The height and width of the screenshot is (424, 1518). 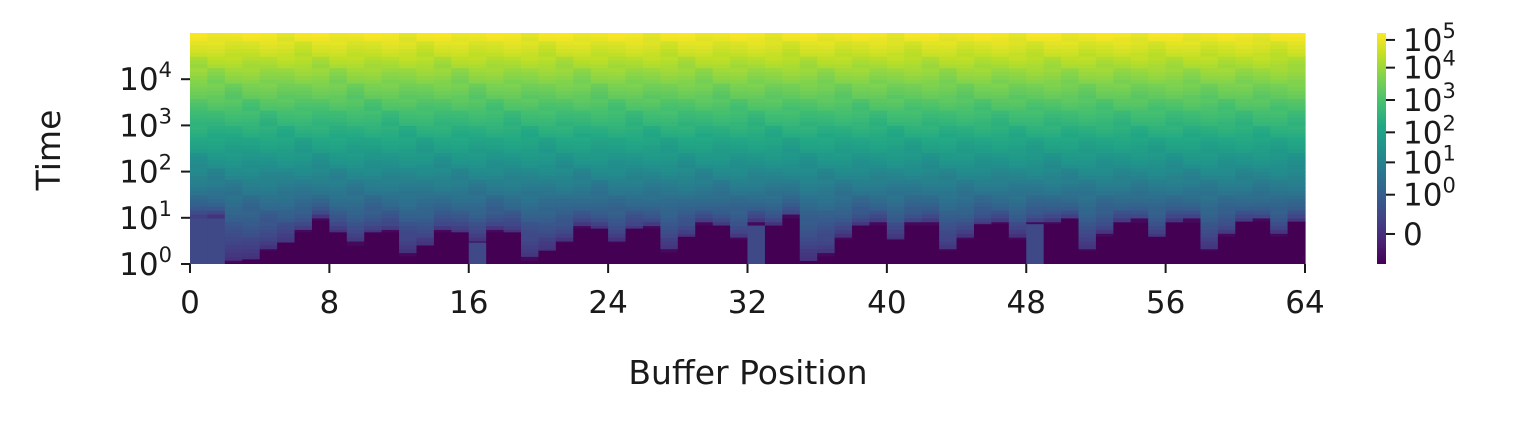 What do you see at coordinates (686, 250) in the screenshot?
I see `heatmap-cell-base` at bounding box center [686, 250].